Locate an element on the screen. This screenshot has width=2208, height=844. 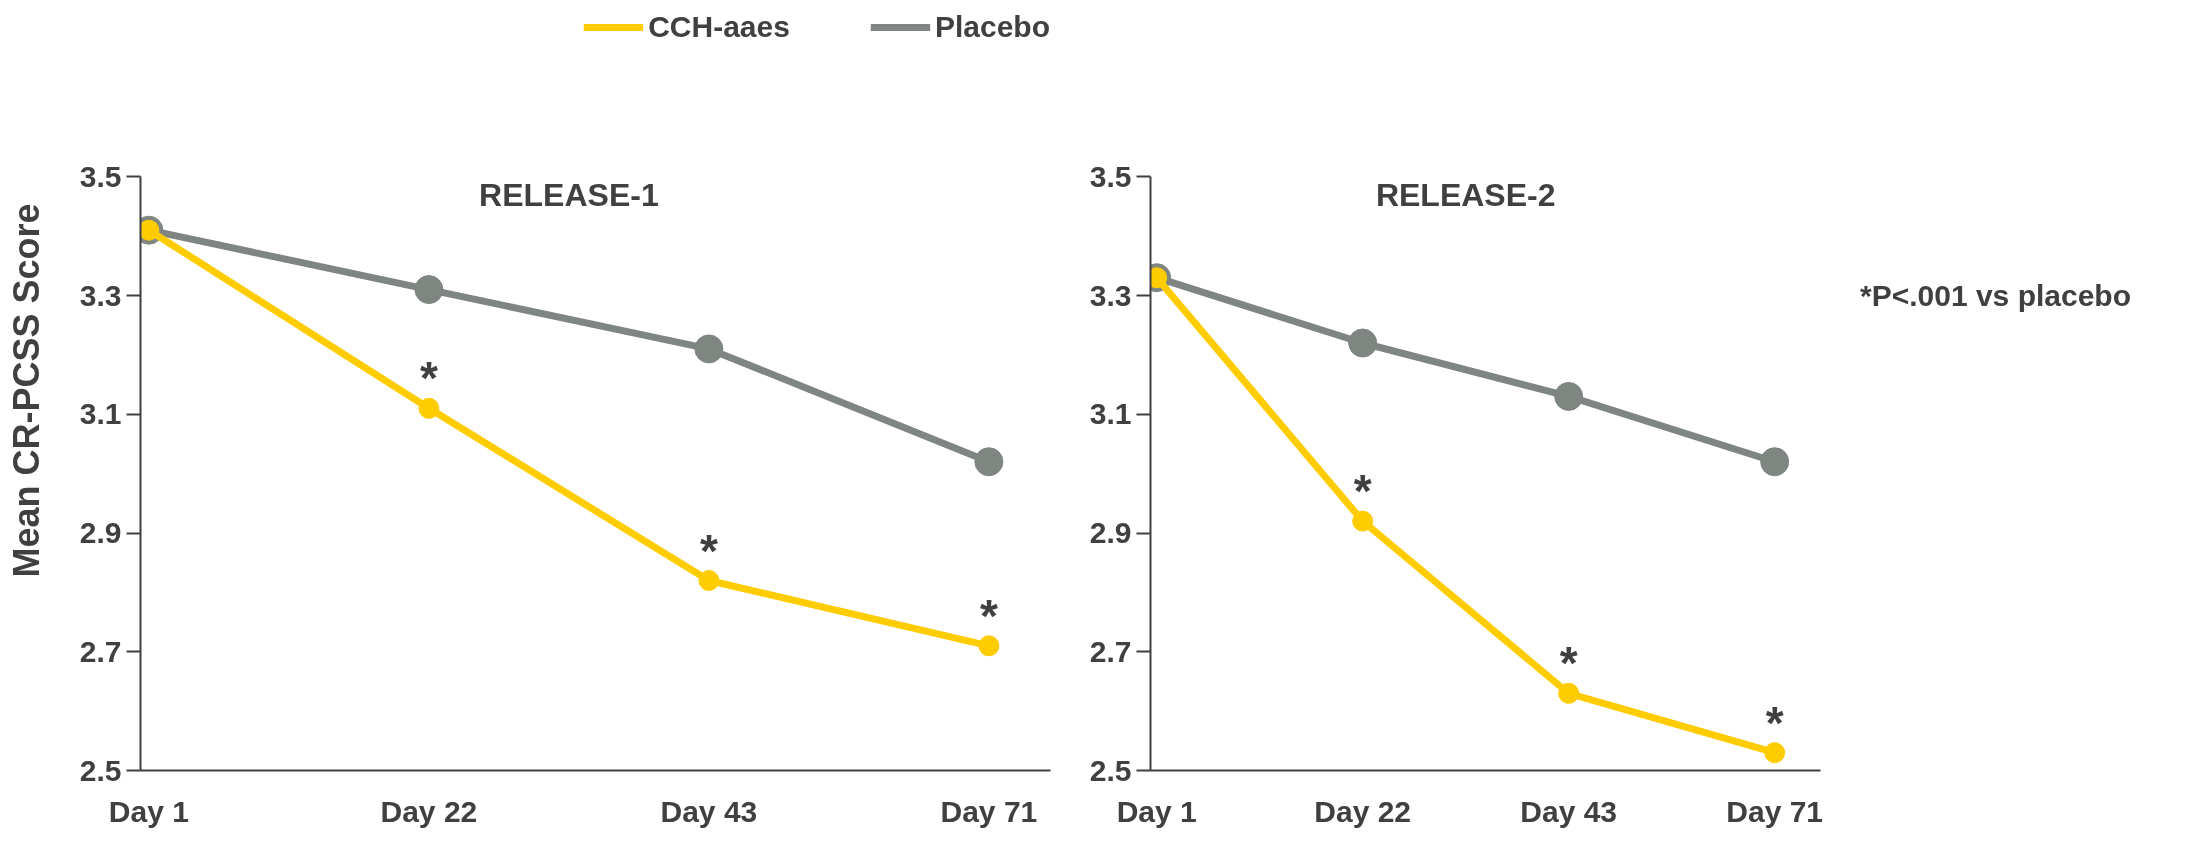
text: *P<.001 vs placebo is located at coordinates (1995, 295).